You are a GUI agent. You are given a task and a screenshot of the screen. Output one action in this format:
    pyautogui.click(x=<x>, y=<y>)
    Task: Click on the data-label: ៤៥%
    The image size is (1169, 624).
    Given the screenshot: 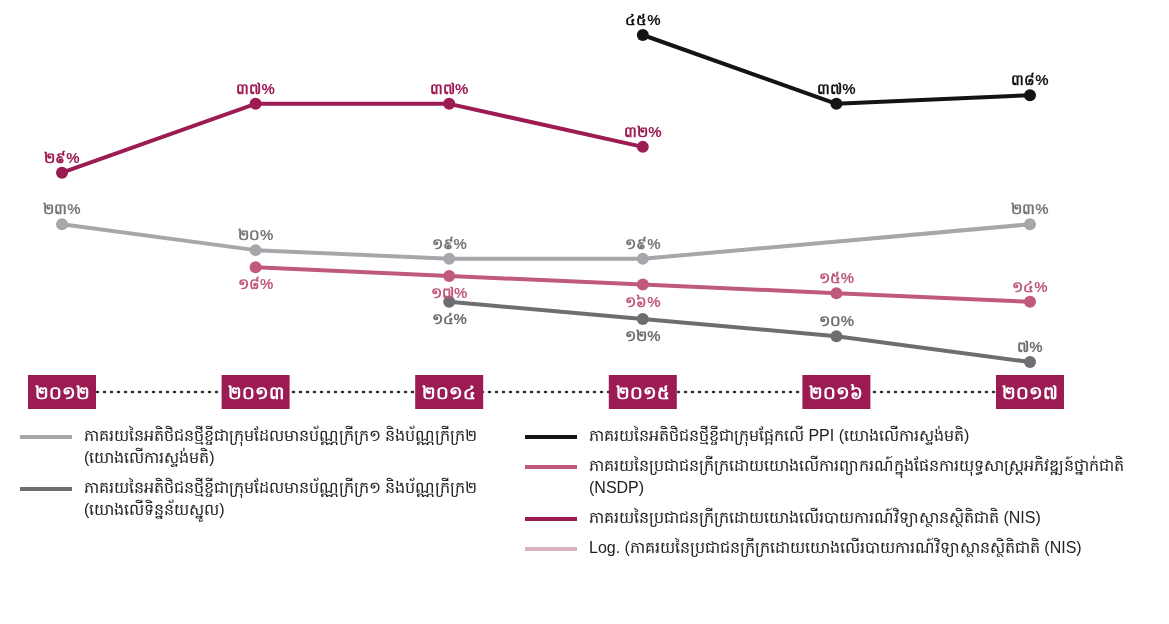 What is the action you would take?
    pyautogui.click(x=643, y=19)
    